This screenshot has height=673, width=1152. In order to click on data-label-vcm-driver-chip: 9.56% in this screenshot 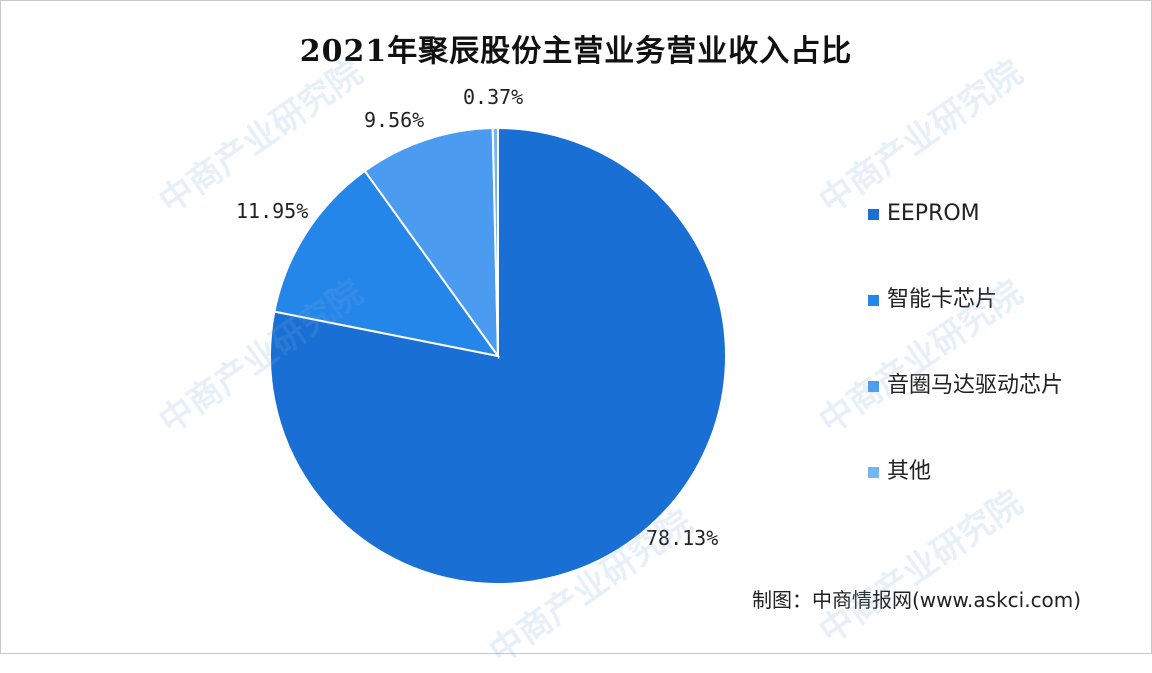, I will do `click(394, 120)`.